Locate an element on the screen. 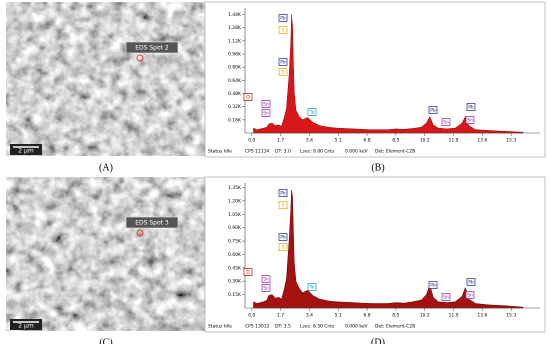 The image size is (550, 344). y-tick-label: 0.45K is located at coordinates (235, 268).